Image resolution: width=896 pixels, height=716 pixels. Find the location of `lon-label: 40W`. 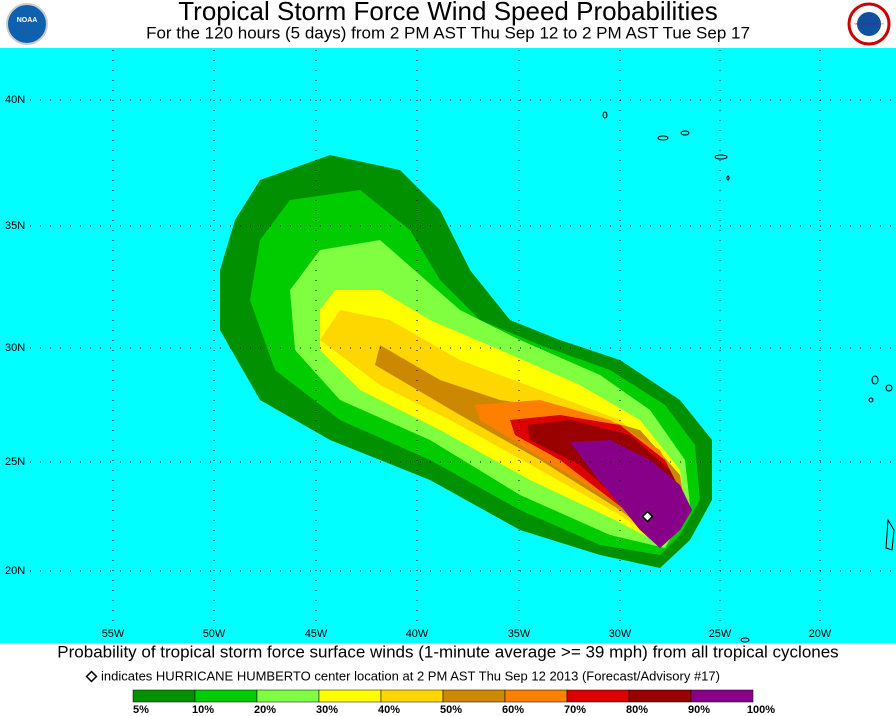

lon-label: 40W is located at coordinates (417, 634).